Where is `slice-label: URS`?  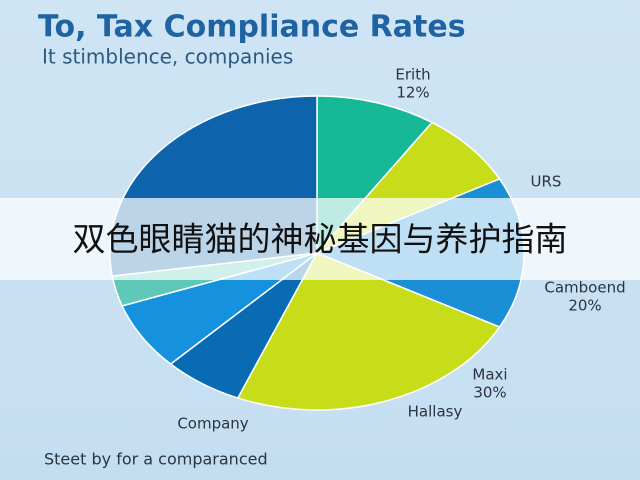
slice-label: URS is located at coordinates (546, 182).